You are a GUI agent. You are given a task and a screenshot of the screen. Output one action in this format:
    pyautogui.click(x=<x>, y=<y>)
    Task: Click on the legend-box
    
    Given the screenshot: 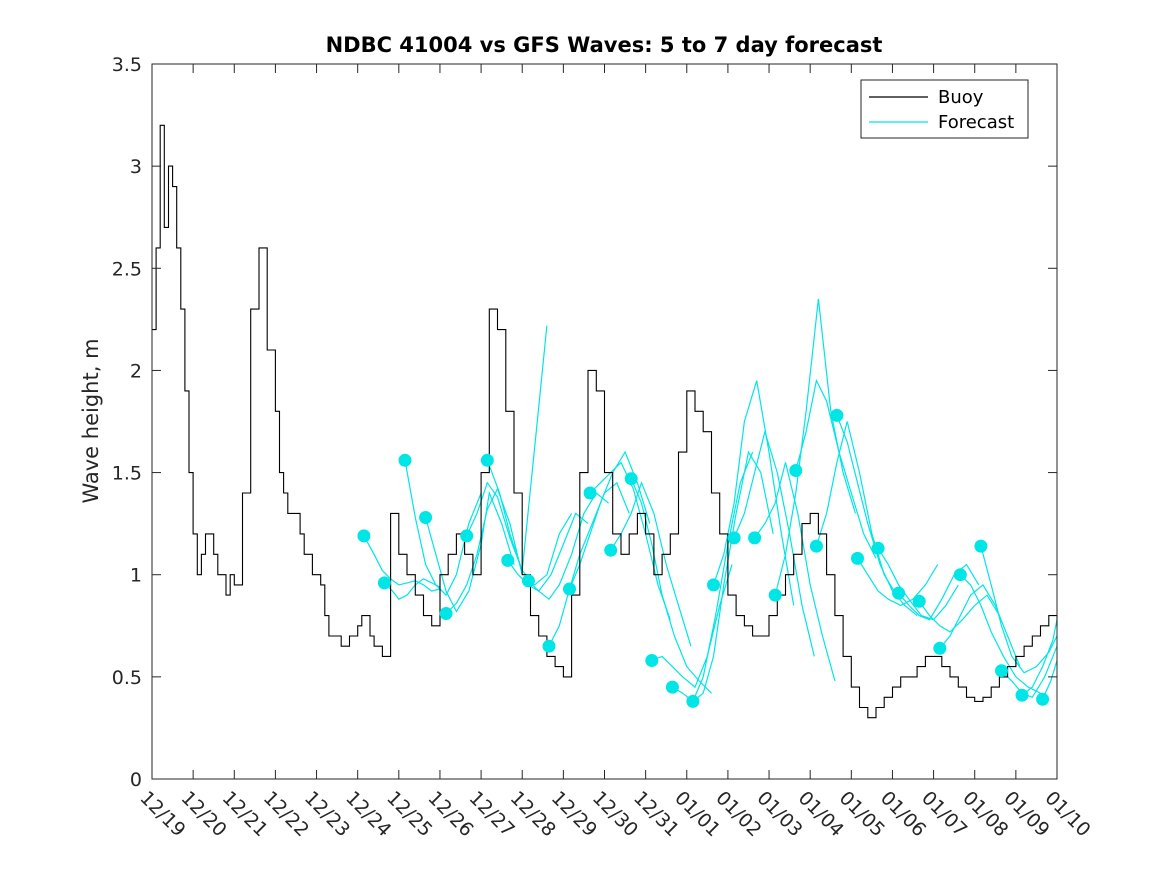 What is the action you would take?
    pyautogui.click(x=944, y=109)
    